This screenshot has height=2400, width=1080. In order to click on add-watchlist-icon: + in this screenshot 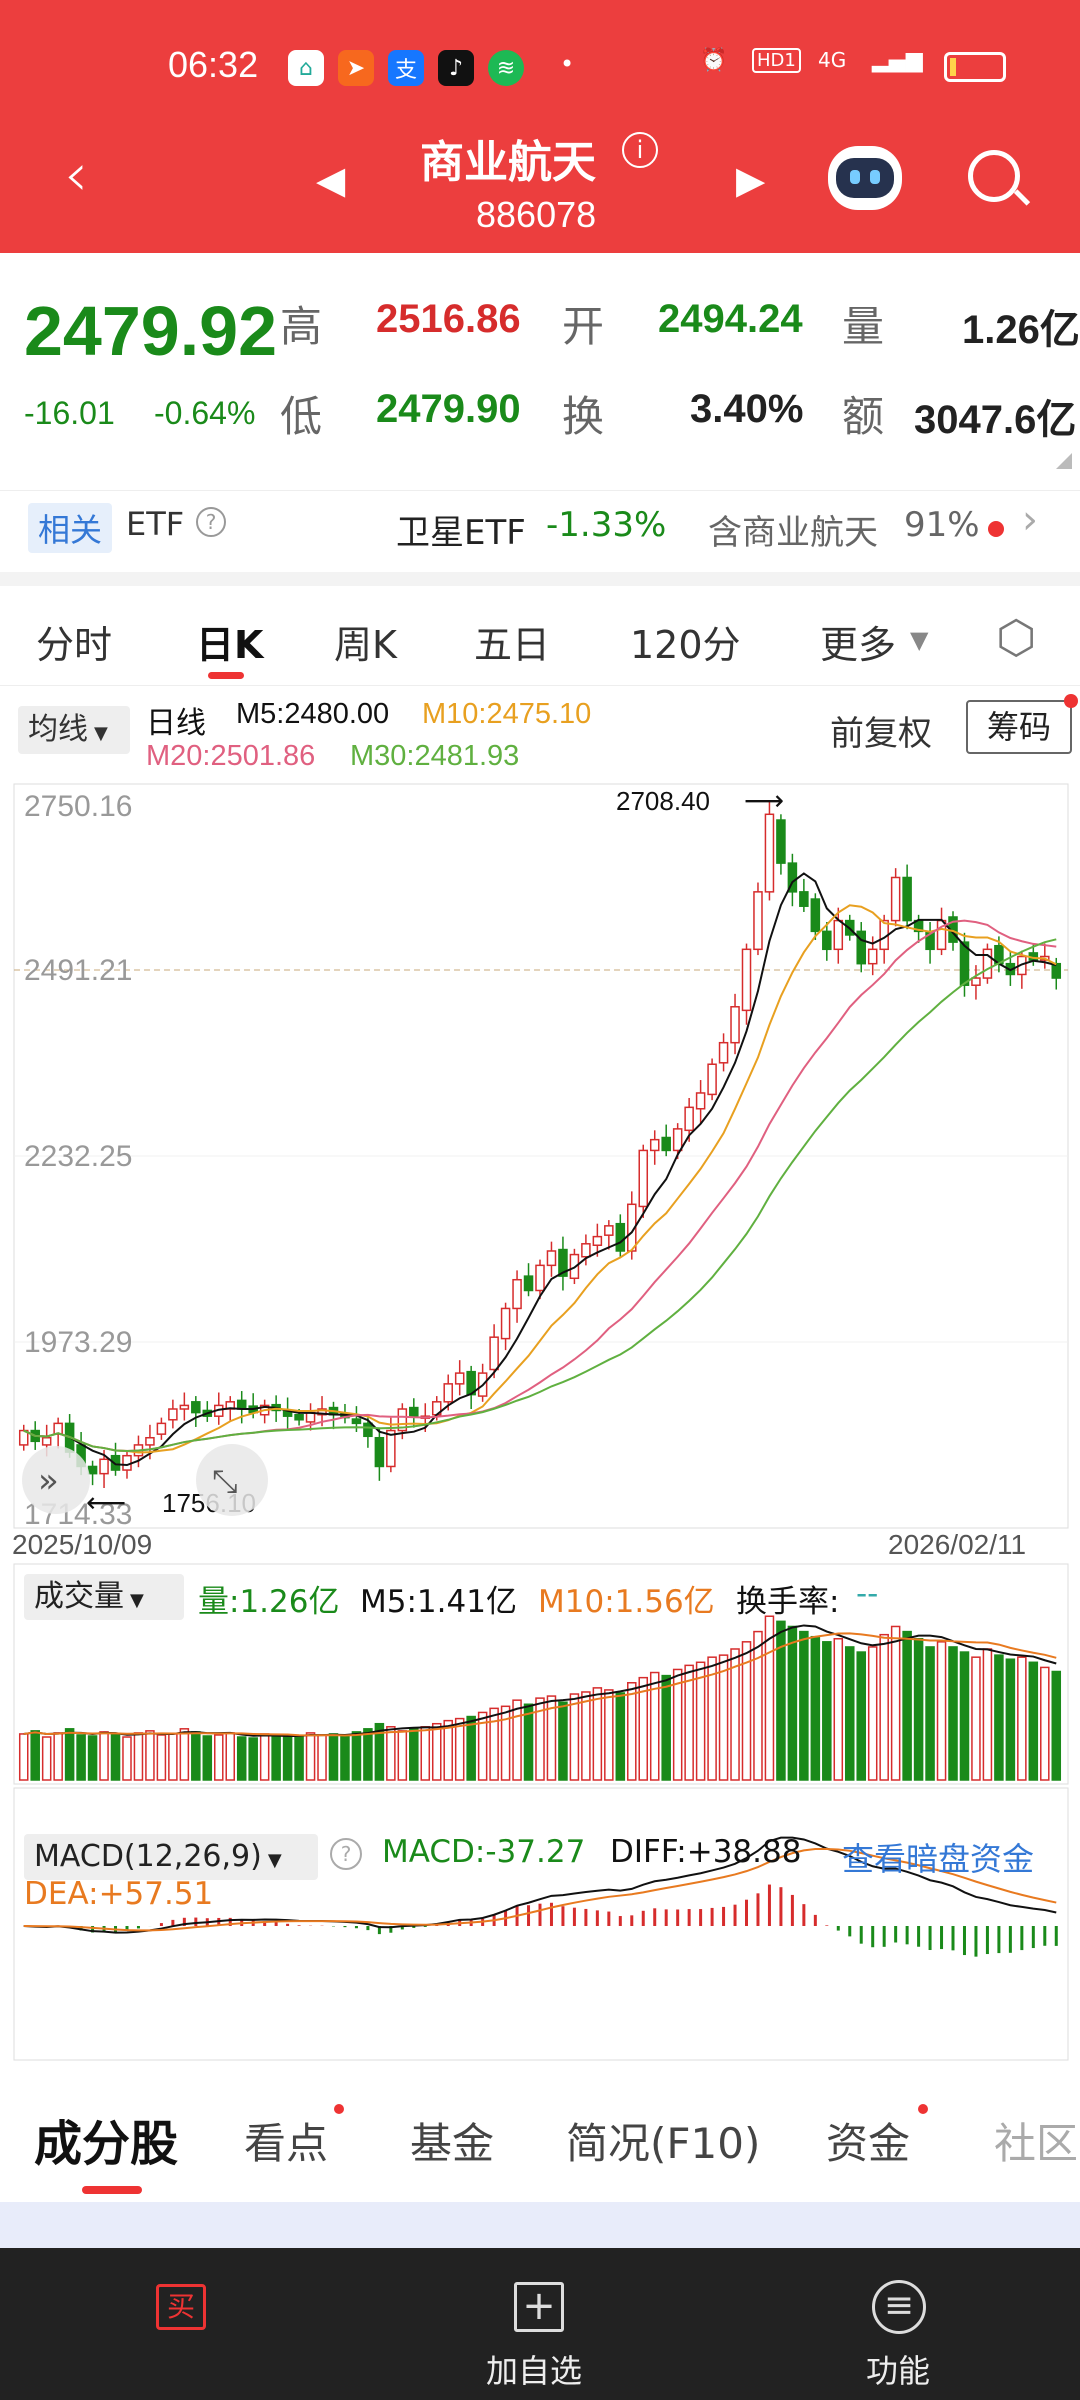, I will do `click(539, 2307)`.